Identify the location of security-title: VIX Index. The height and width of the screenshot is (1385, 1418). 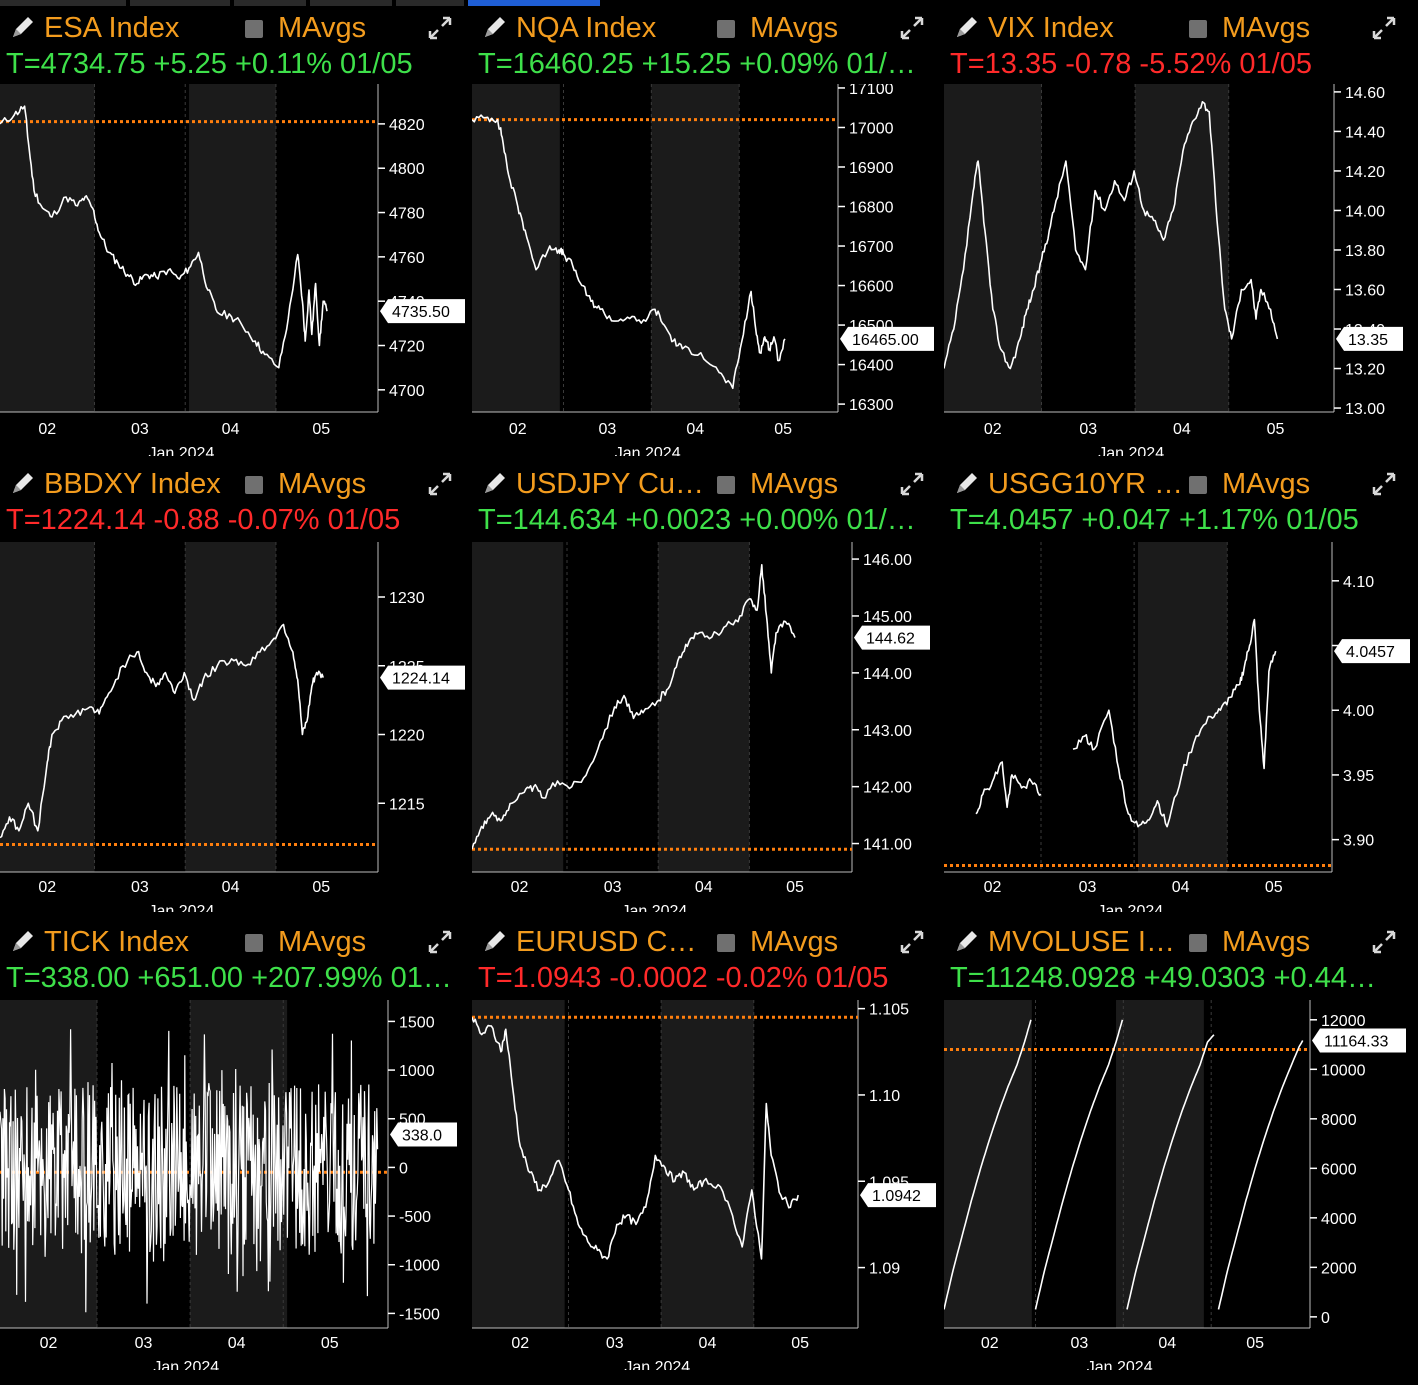
(1051, 28).